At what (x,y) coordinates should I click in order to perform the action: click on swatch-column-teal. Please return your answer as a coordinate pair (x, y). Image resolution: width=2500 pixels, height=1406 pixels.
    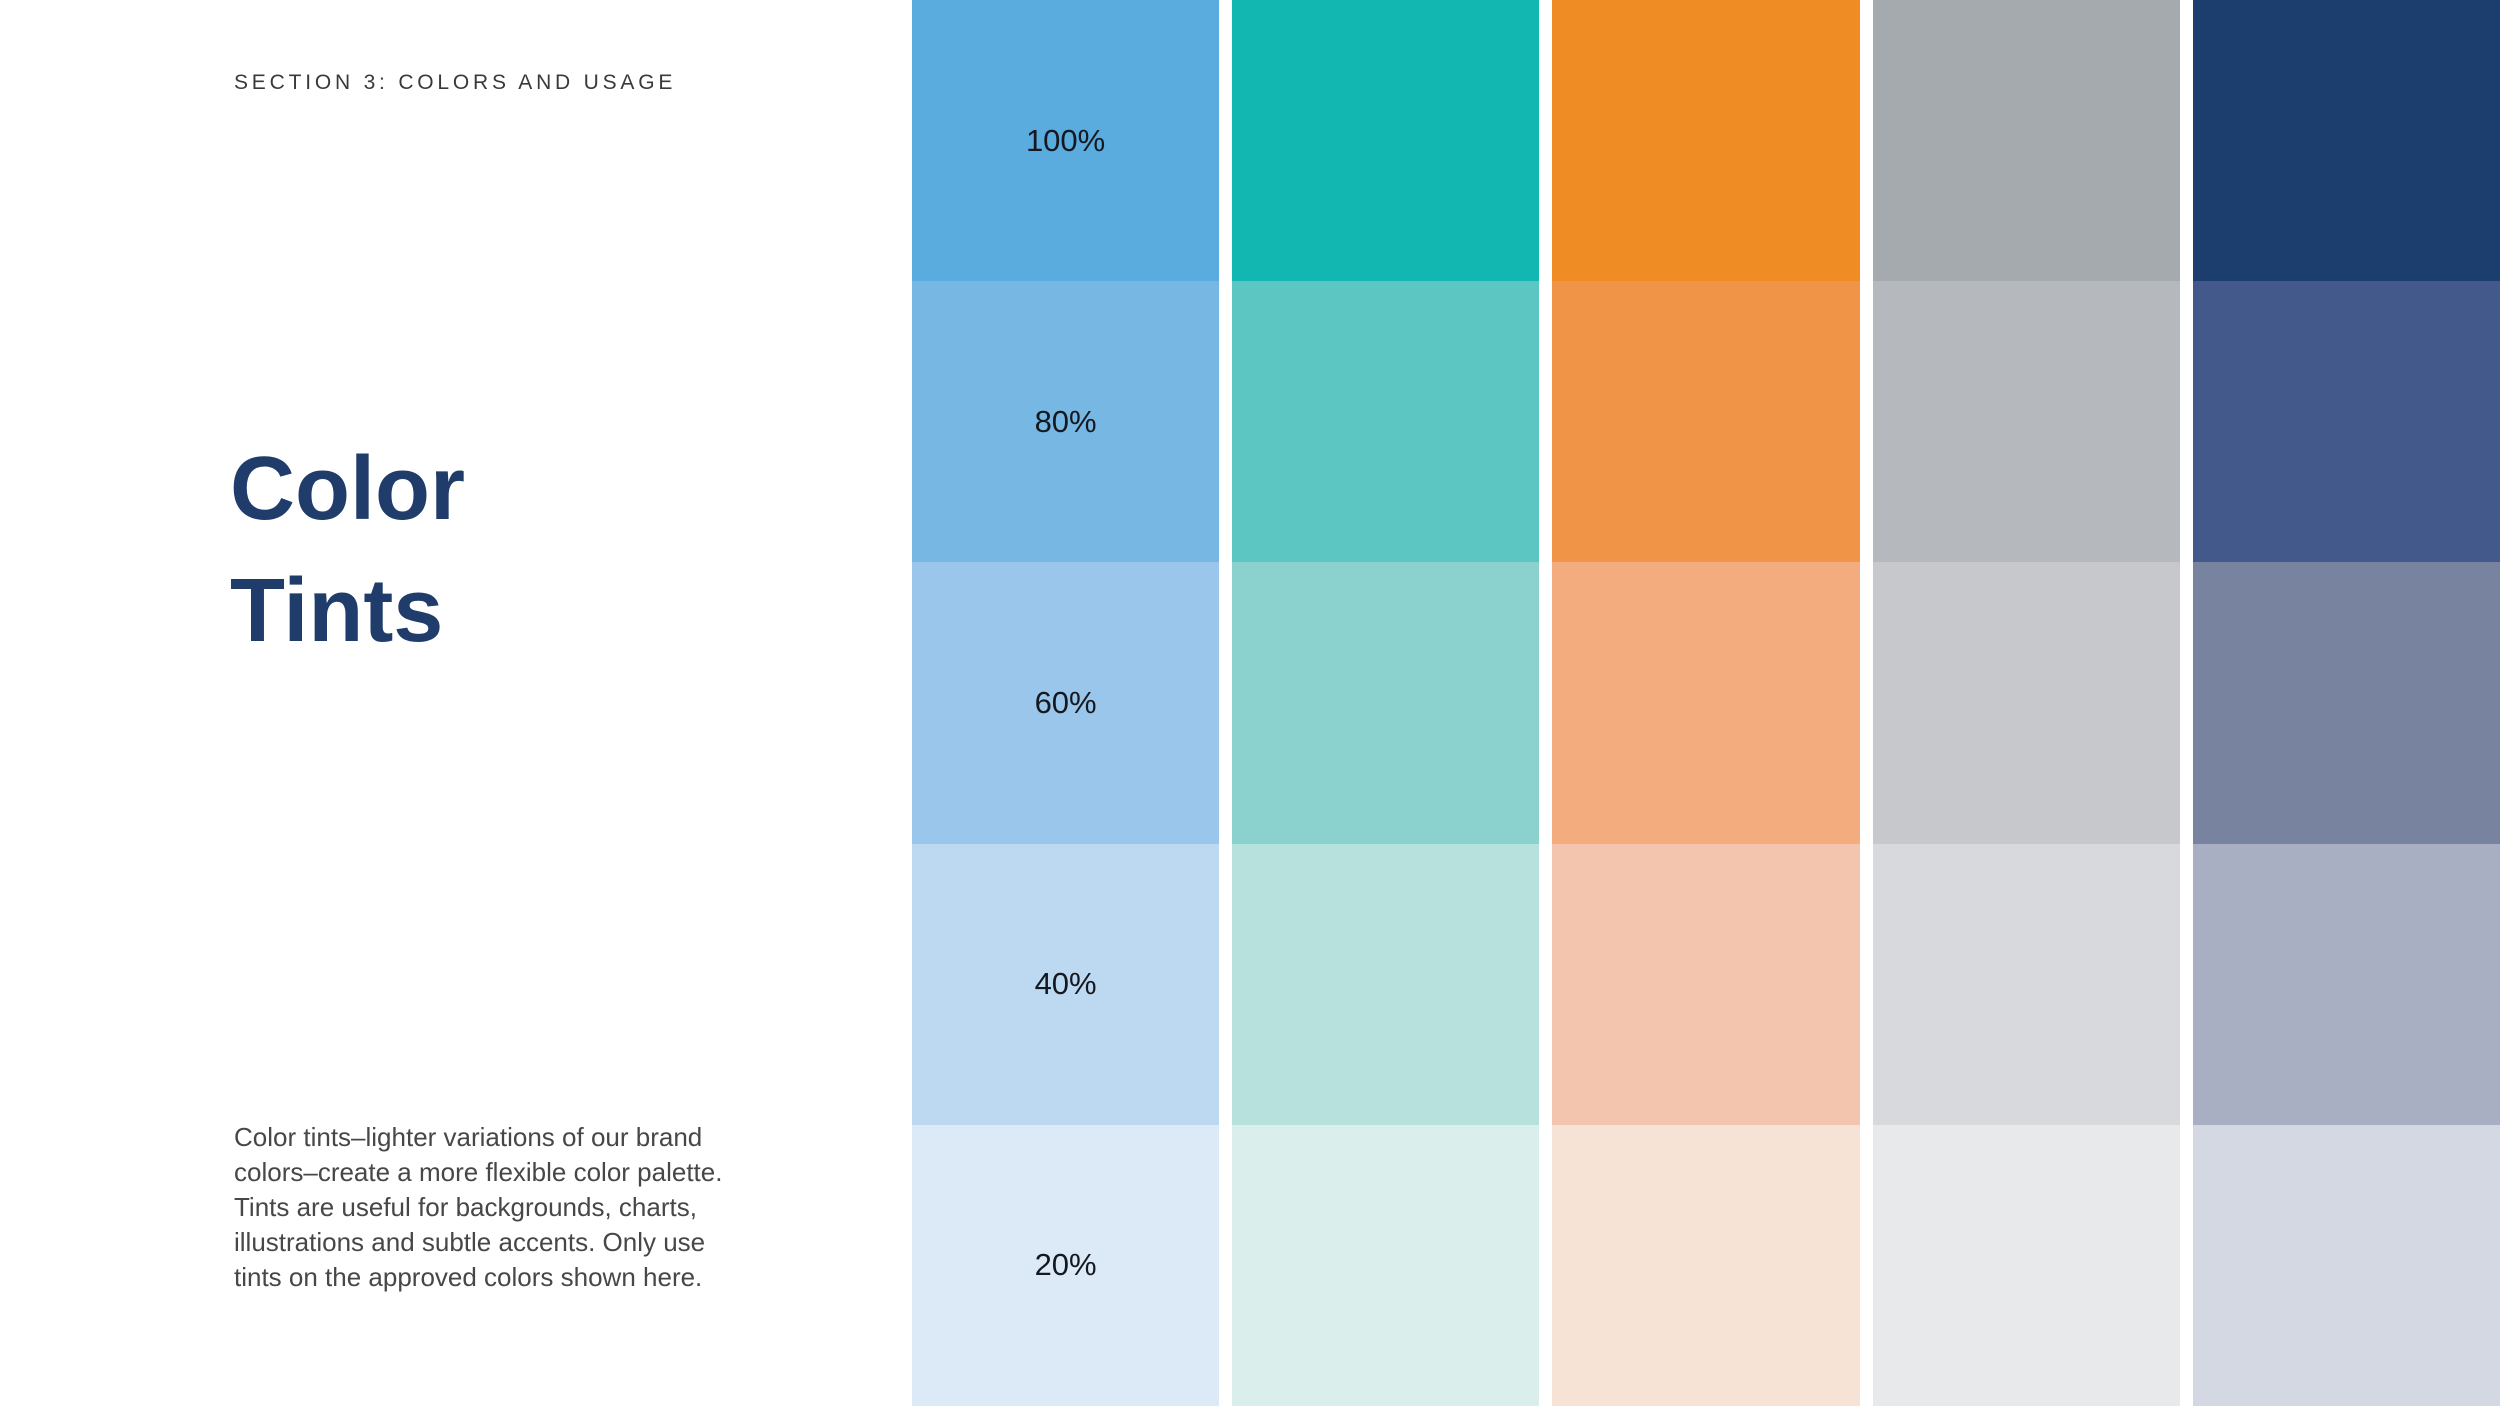
    Looking at the image, I should click on (1386, 703).